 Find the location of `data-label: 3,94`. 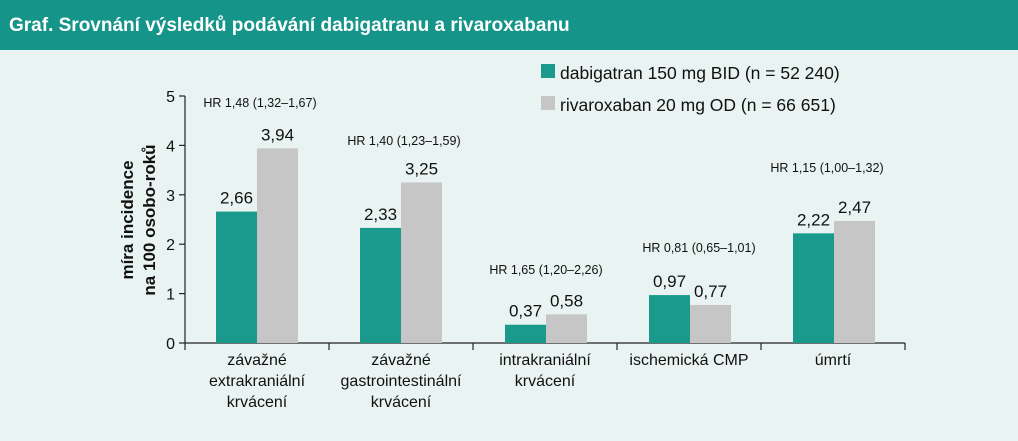

data-label: 3,94 is located at coordinates (277, 134).